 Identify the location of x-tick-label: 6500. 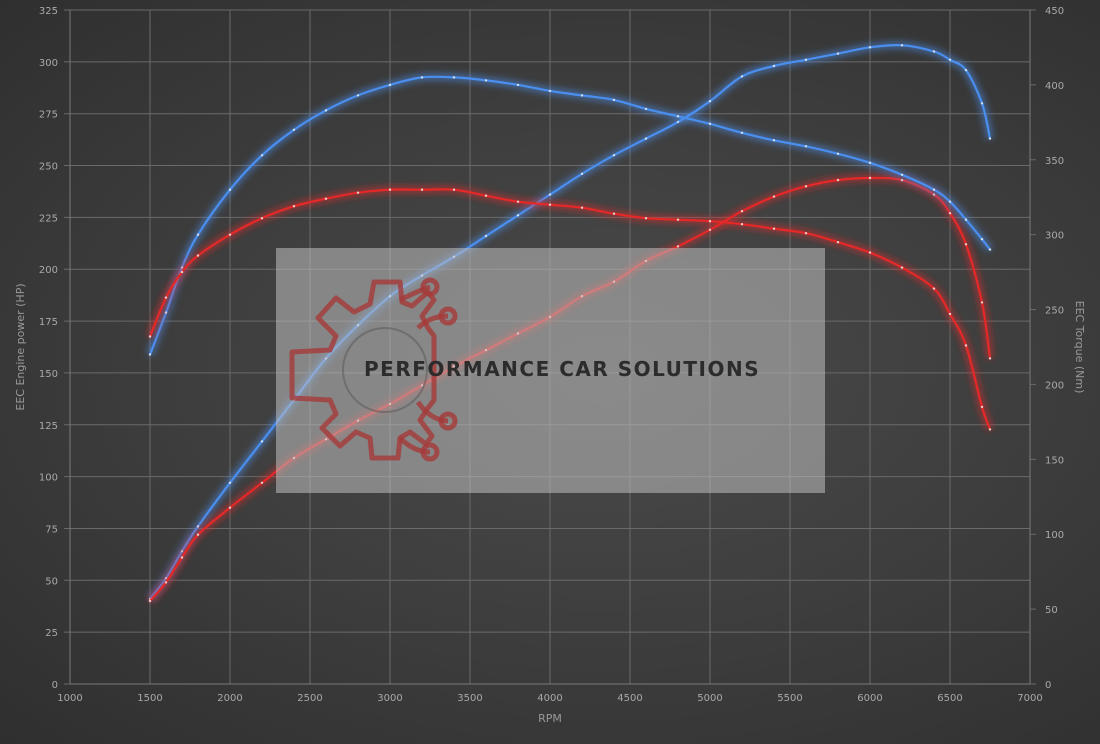
(949, 698).